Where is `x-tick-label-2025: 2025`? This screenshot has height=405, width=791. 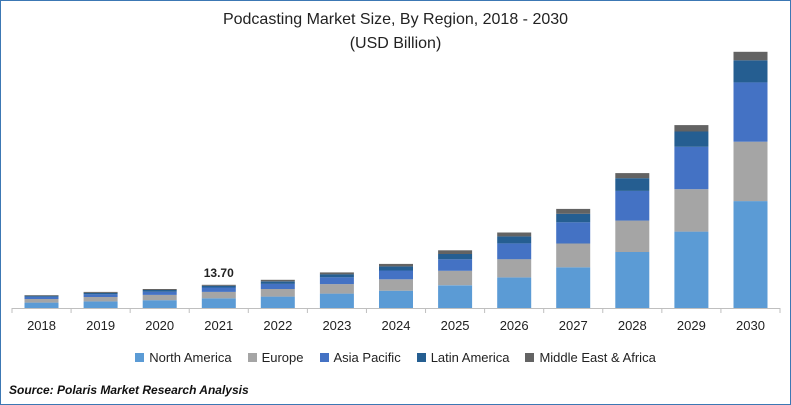 x-tick-label-2025: 2025 is located at coordinates (455, 325).